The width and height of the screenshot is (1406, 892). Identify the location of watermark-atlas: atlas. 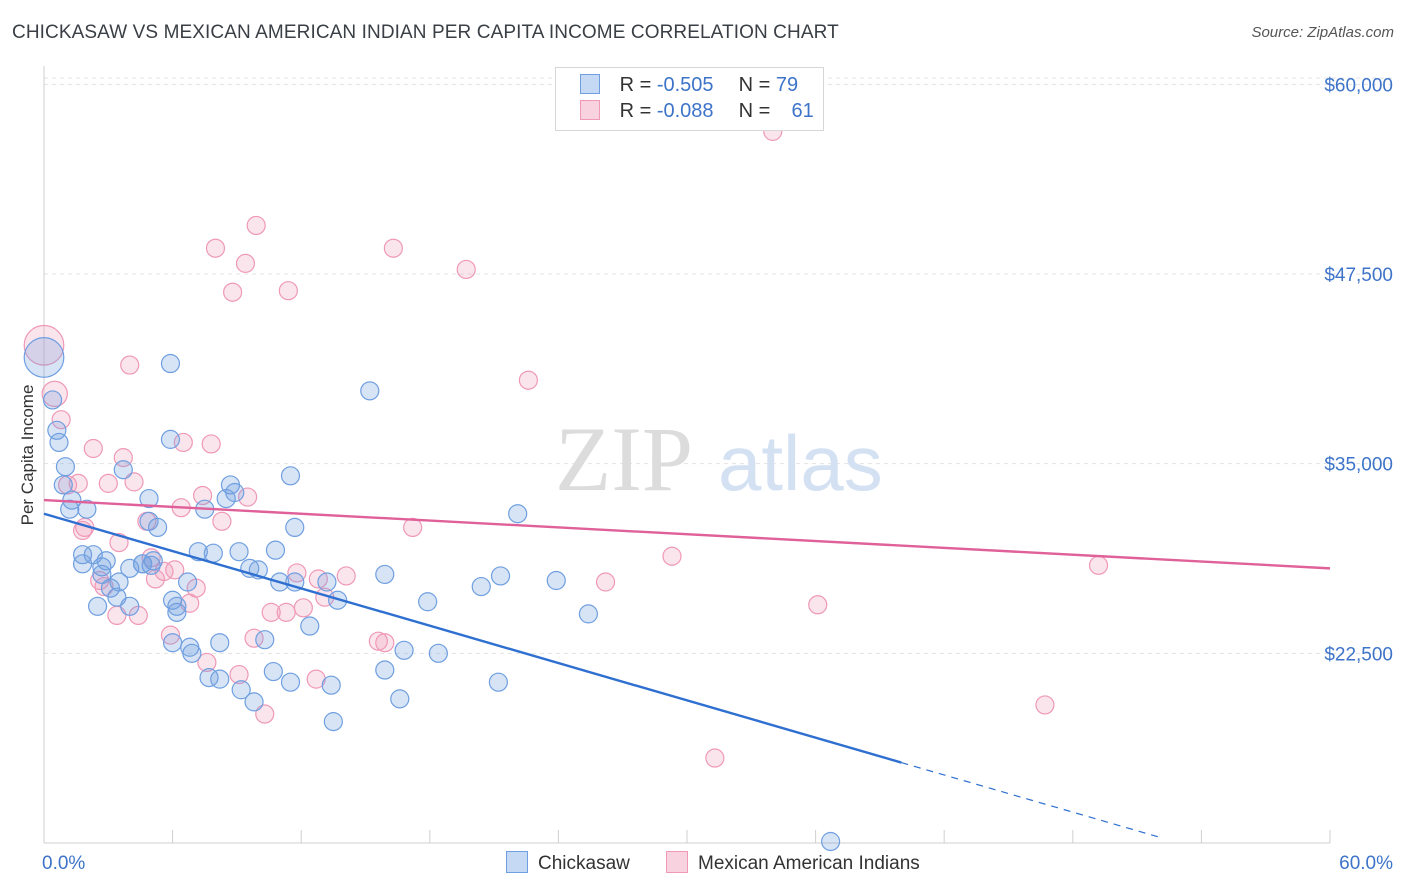
(800, 463).